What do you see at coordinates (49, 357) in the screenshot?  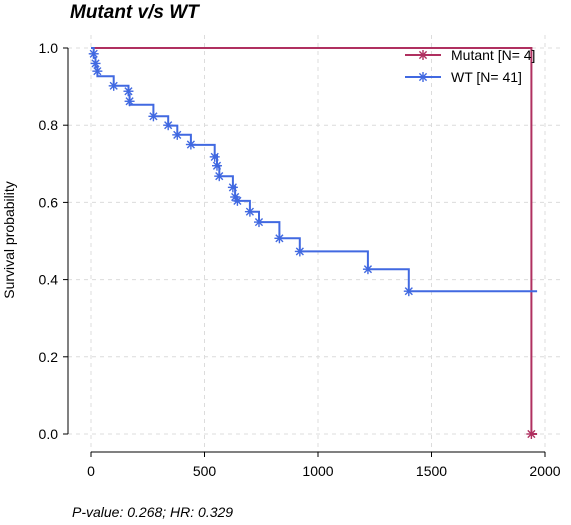 I see `y-tick-label-1: 0.2` at bounding box center [49, 357].